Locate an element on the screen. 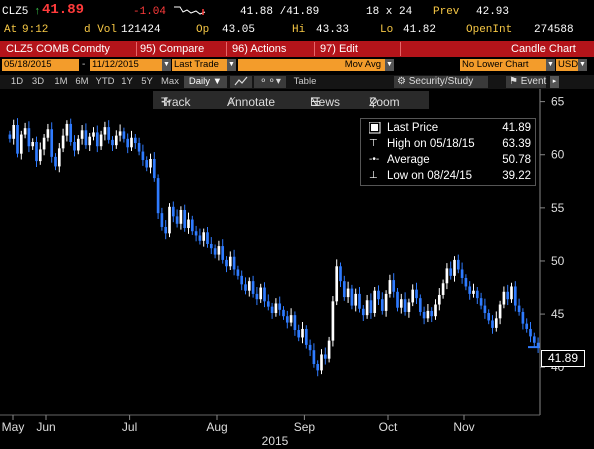 The height and width of the screenshot is (449, 594). lower-chart-dropdown-icon: ▼ is located at coordinates (550, 65).